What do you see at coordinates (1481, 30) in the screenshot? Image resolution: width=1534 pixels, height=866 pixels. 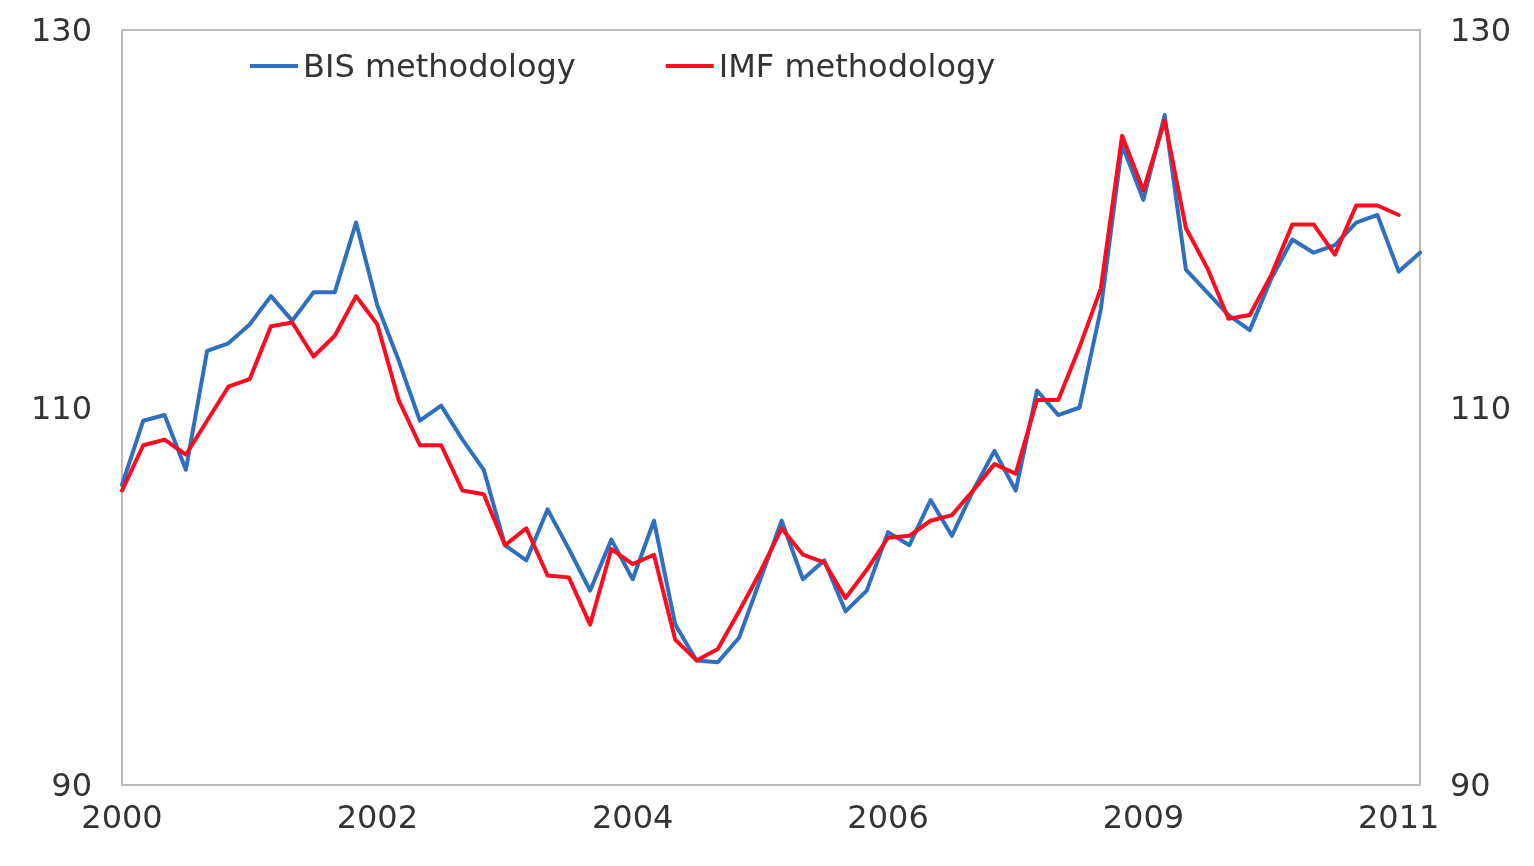 I see `y2-tick-label: 130` at bounding box center [1481, 30].